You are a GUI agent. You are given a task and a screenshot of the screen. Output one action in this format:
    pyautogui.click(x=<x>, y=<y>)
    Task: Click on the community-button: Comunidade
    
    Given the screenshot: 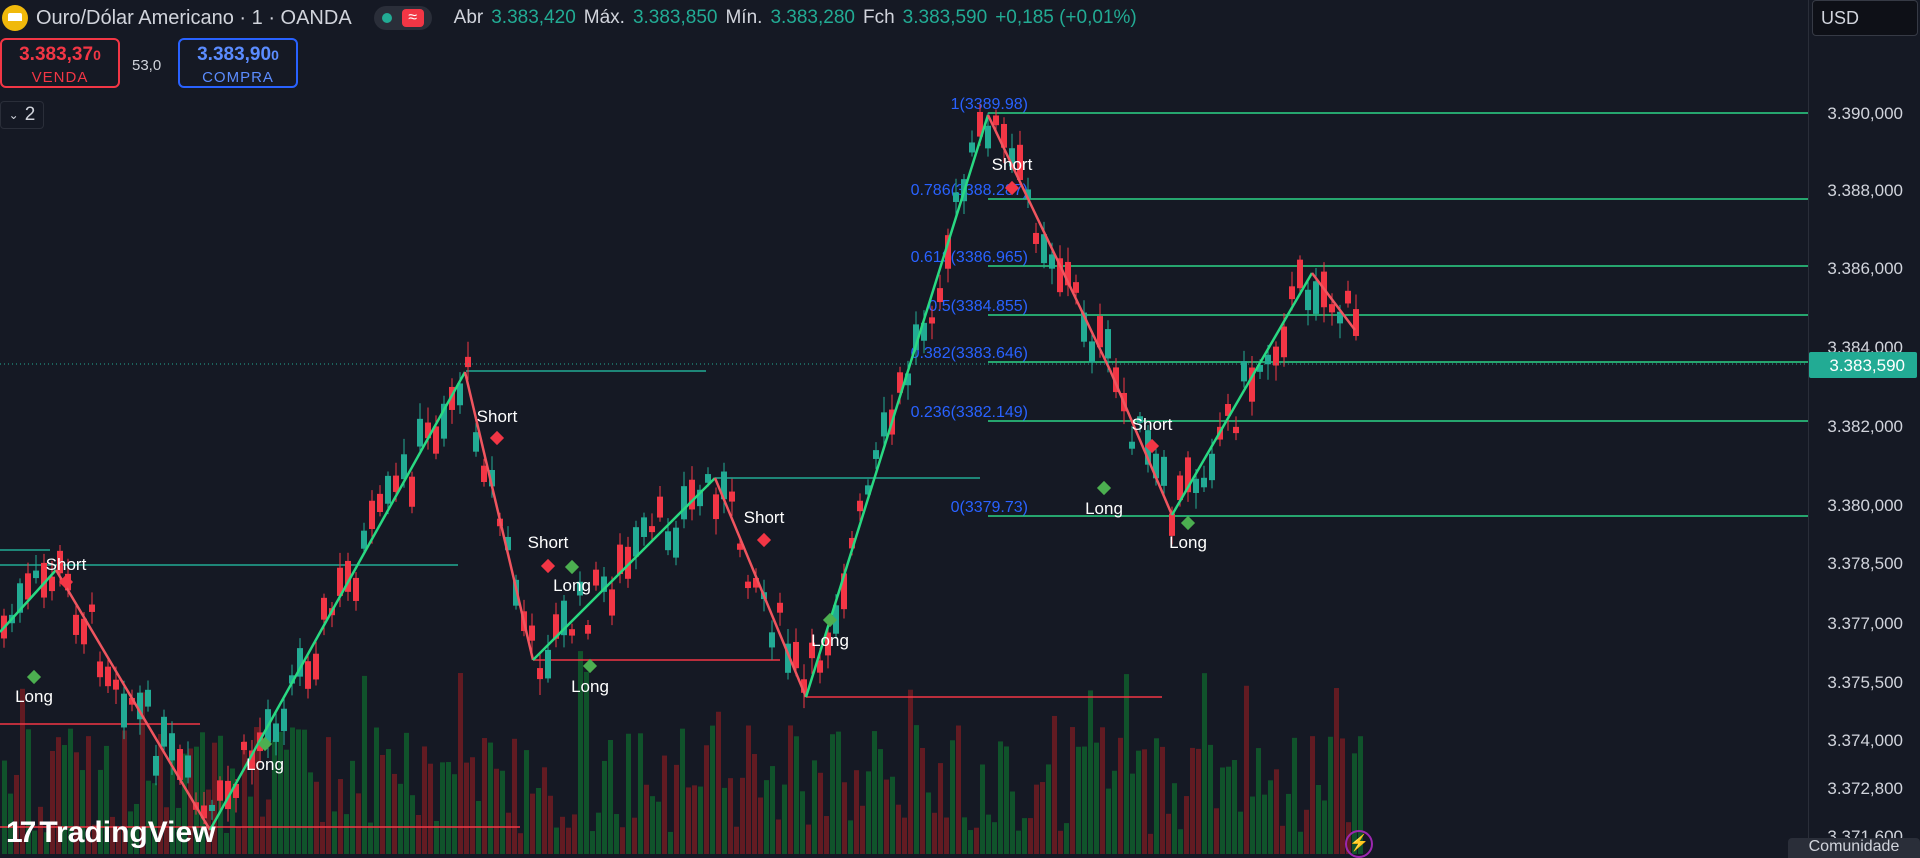 What is the action you would take?
    pyautogui.click(x=1854, y=848)
    